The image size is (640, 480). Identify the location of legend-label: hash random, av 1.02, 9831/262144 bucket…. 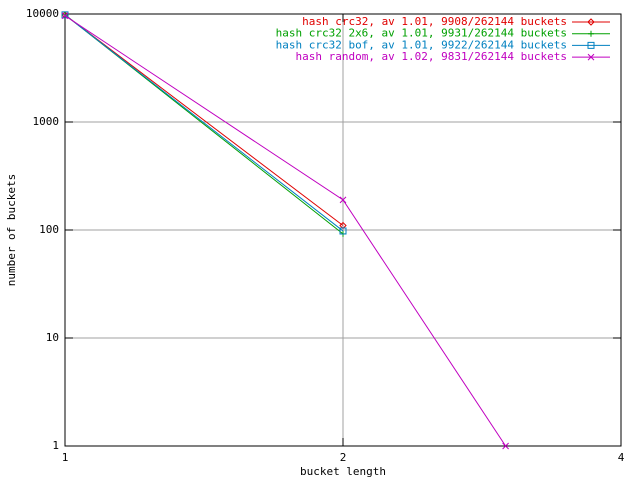
(431, 56).